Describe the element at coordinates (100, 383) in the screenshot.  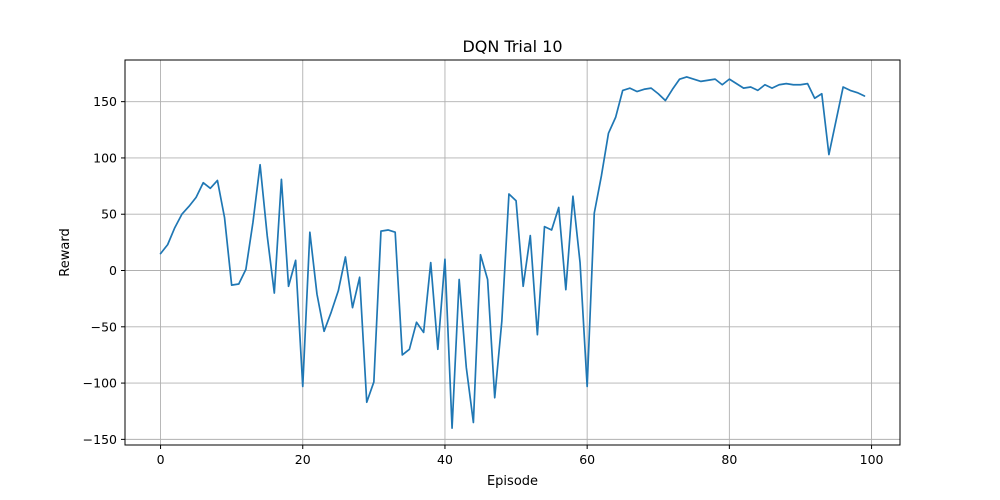
I see `y-tick-label: −100` at that location.